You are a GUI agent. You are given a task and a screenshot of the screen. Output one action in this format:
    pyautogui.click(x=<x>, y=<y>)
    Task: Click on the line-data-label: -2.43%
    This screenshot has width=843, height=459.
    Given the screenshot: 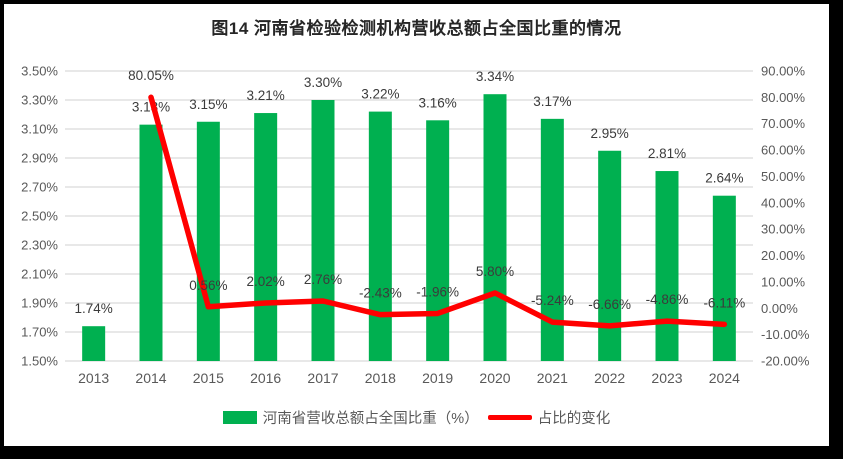 What is the action you would take?
    pyautogui.click(x=380, y=293)
    